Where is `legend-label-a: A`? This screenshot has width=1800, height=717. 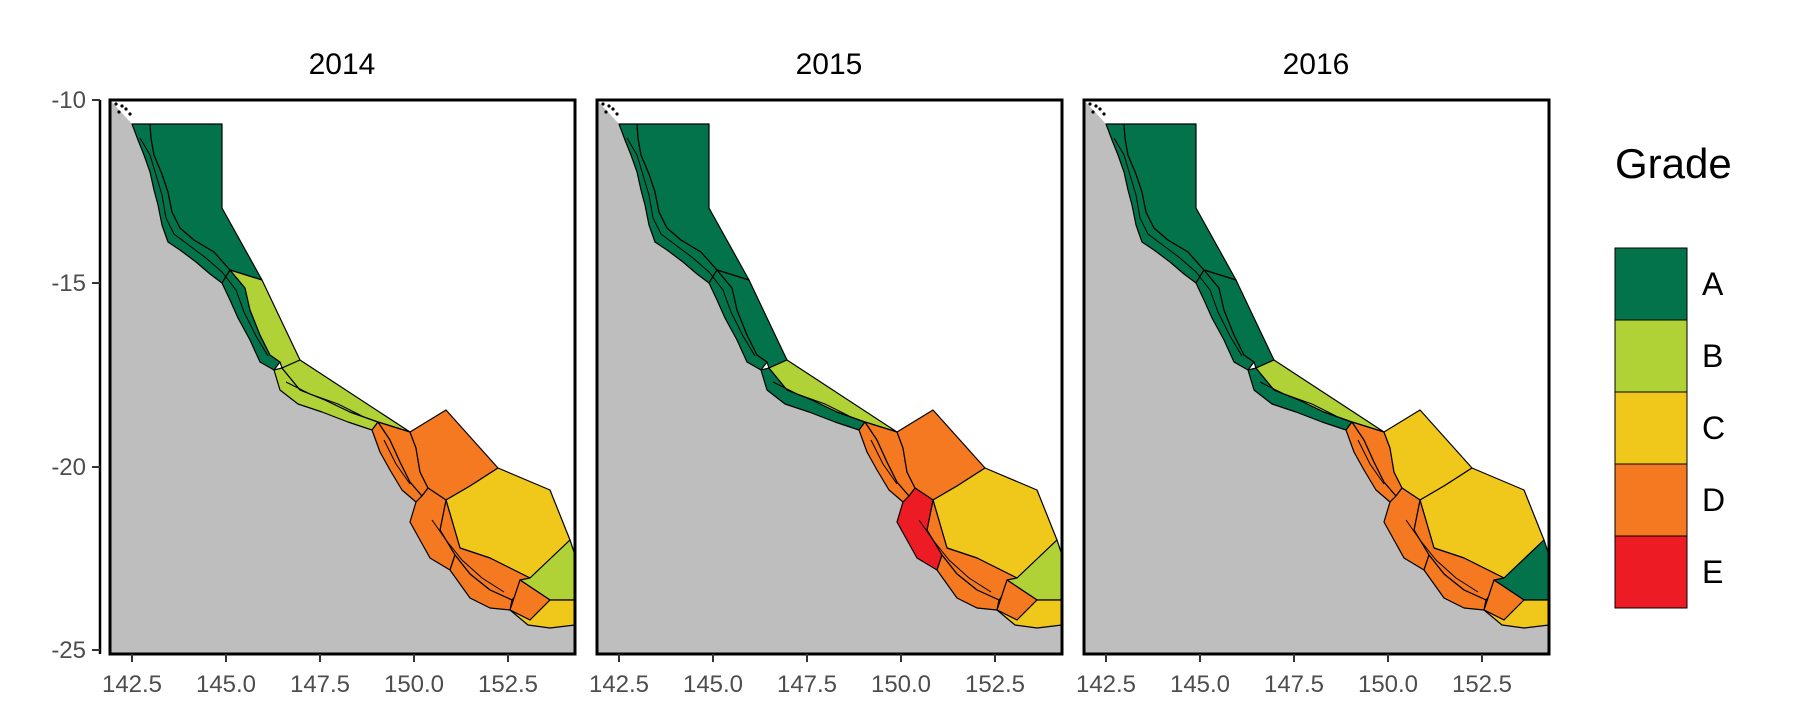
legend-label-a: A is located at coordinates (1713, 284).